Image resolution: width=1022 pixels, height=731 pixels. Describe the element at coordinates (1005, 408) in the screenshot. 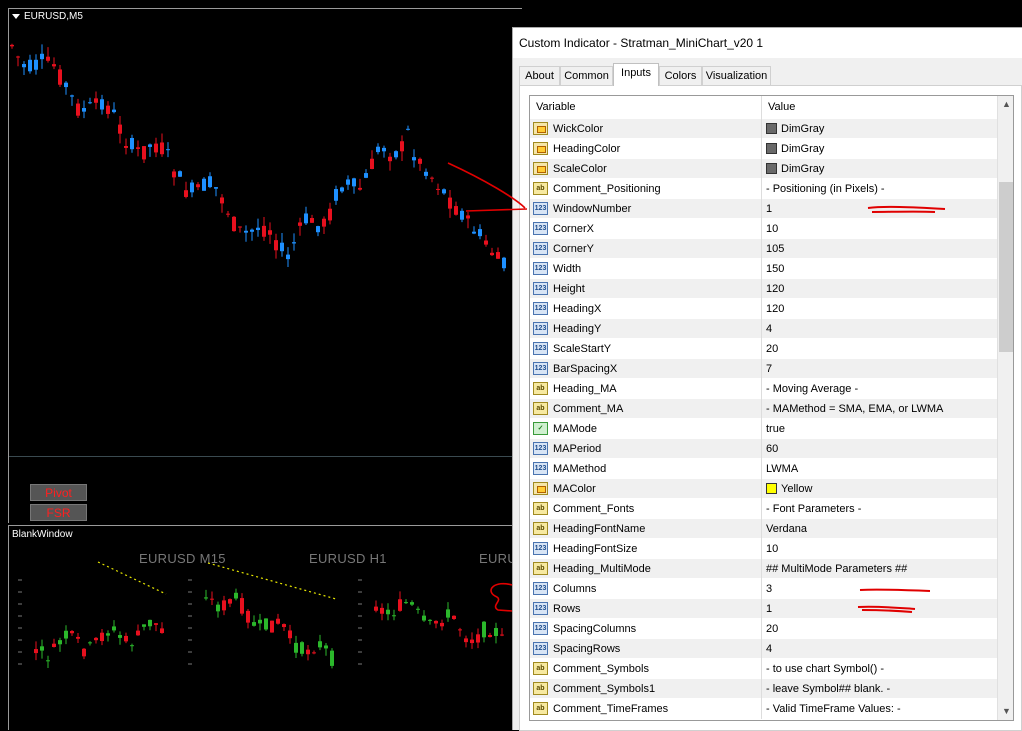

I see `vertical-scrollbar: ▲ ▼` at that location.